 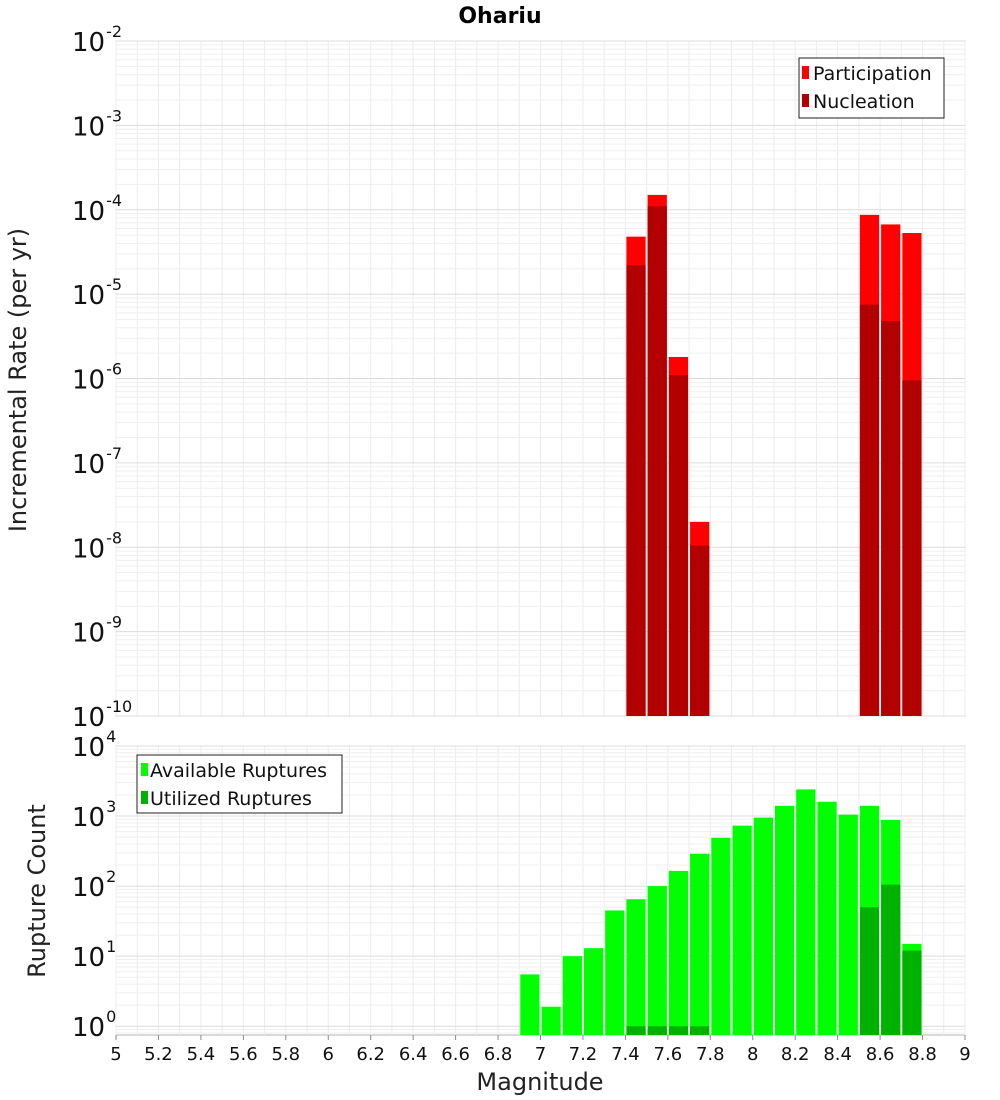 What do you see at coordinates (837, 1054) in the screenshot?
I see `x-tick-label: 8.4` at bounding box center [837, 1054].